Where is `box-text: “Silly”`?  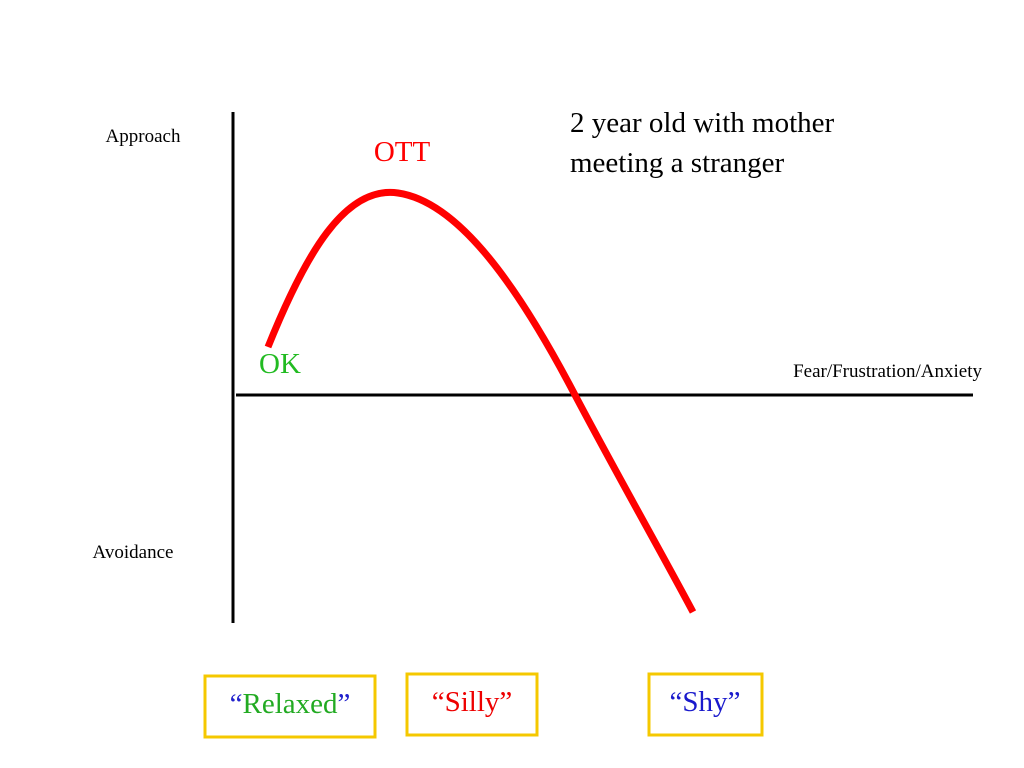 box-text: “Silly” is located at coordinates (472, 702).